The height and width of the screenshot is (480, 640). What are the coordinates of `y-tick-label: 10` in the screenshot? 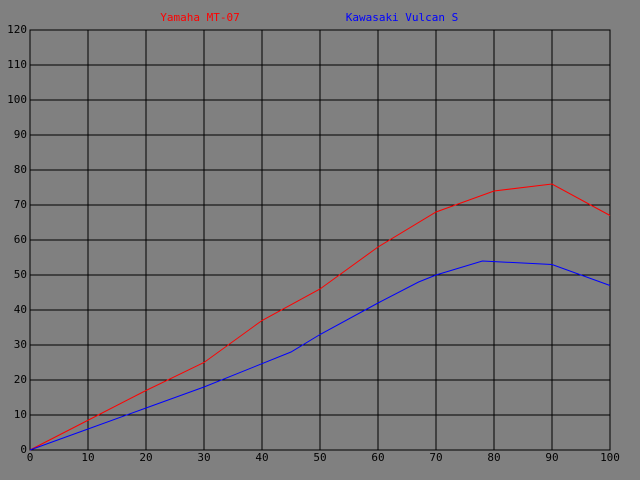 It's located at (20, 414).